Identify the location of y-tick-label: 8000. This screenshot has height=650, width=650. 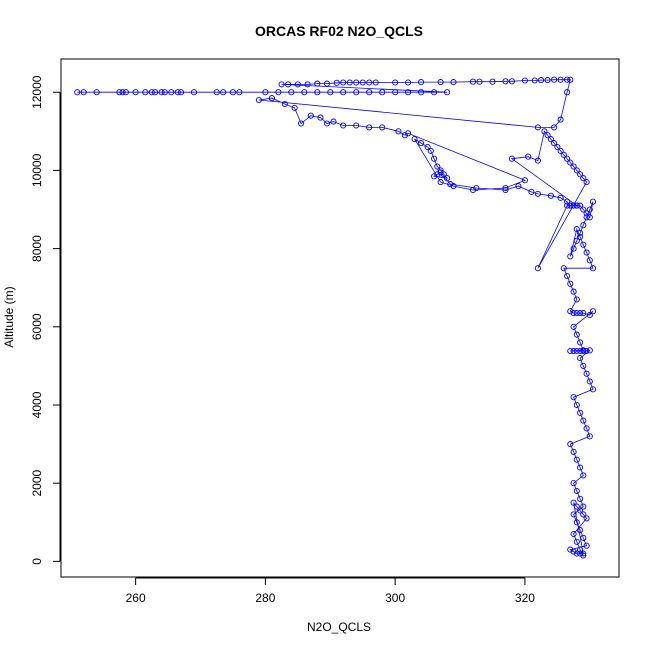
(37, 248).